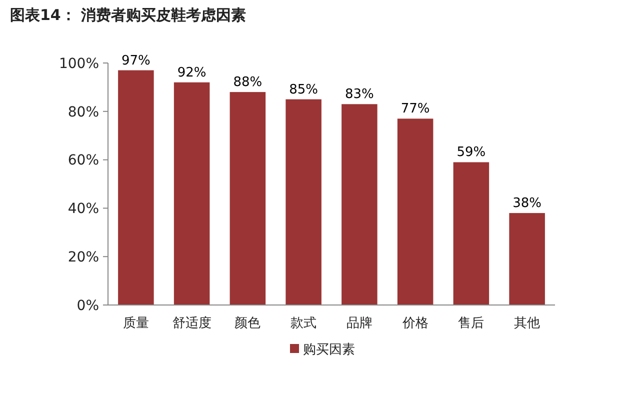 This screenshot has width=640, height=419. Describe the element at coordinates (247, 82) in the screenshot. I see `data-label: 88%` at that location.